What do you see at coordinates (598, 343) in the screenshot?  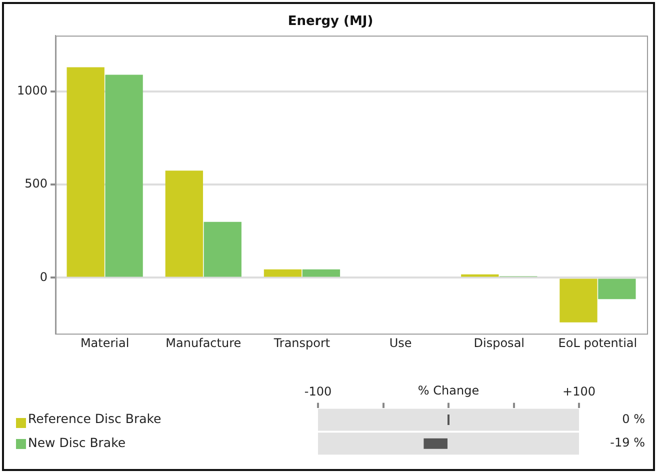 I see `x-tick-label: EoL potential` at bounding box center [598, 343].